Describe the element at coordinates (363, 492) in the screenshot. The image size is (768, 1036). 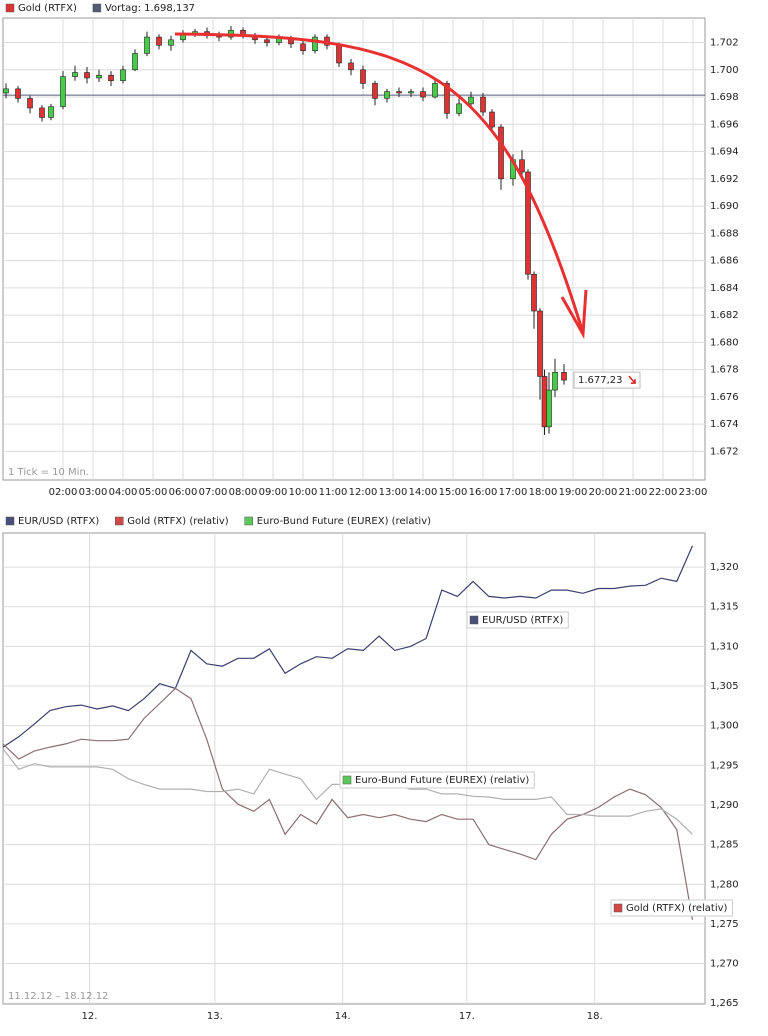
I see `x-tick-label: 12:00` at that location.